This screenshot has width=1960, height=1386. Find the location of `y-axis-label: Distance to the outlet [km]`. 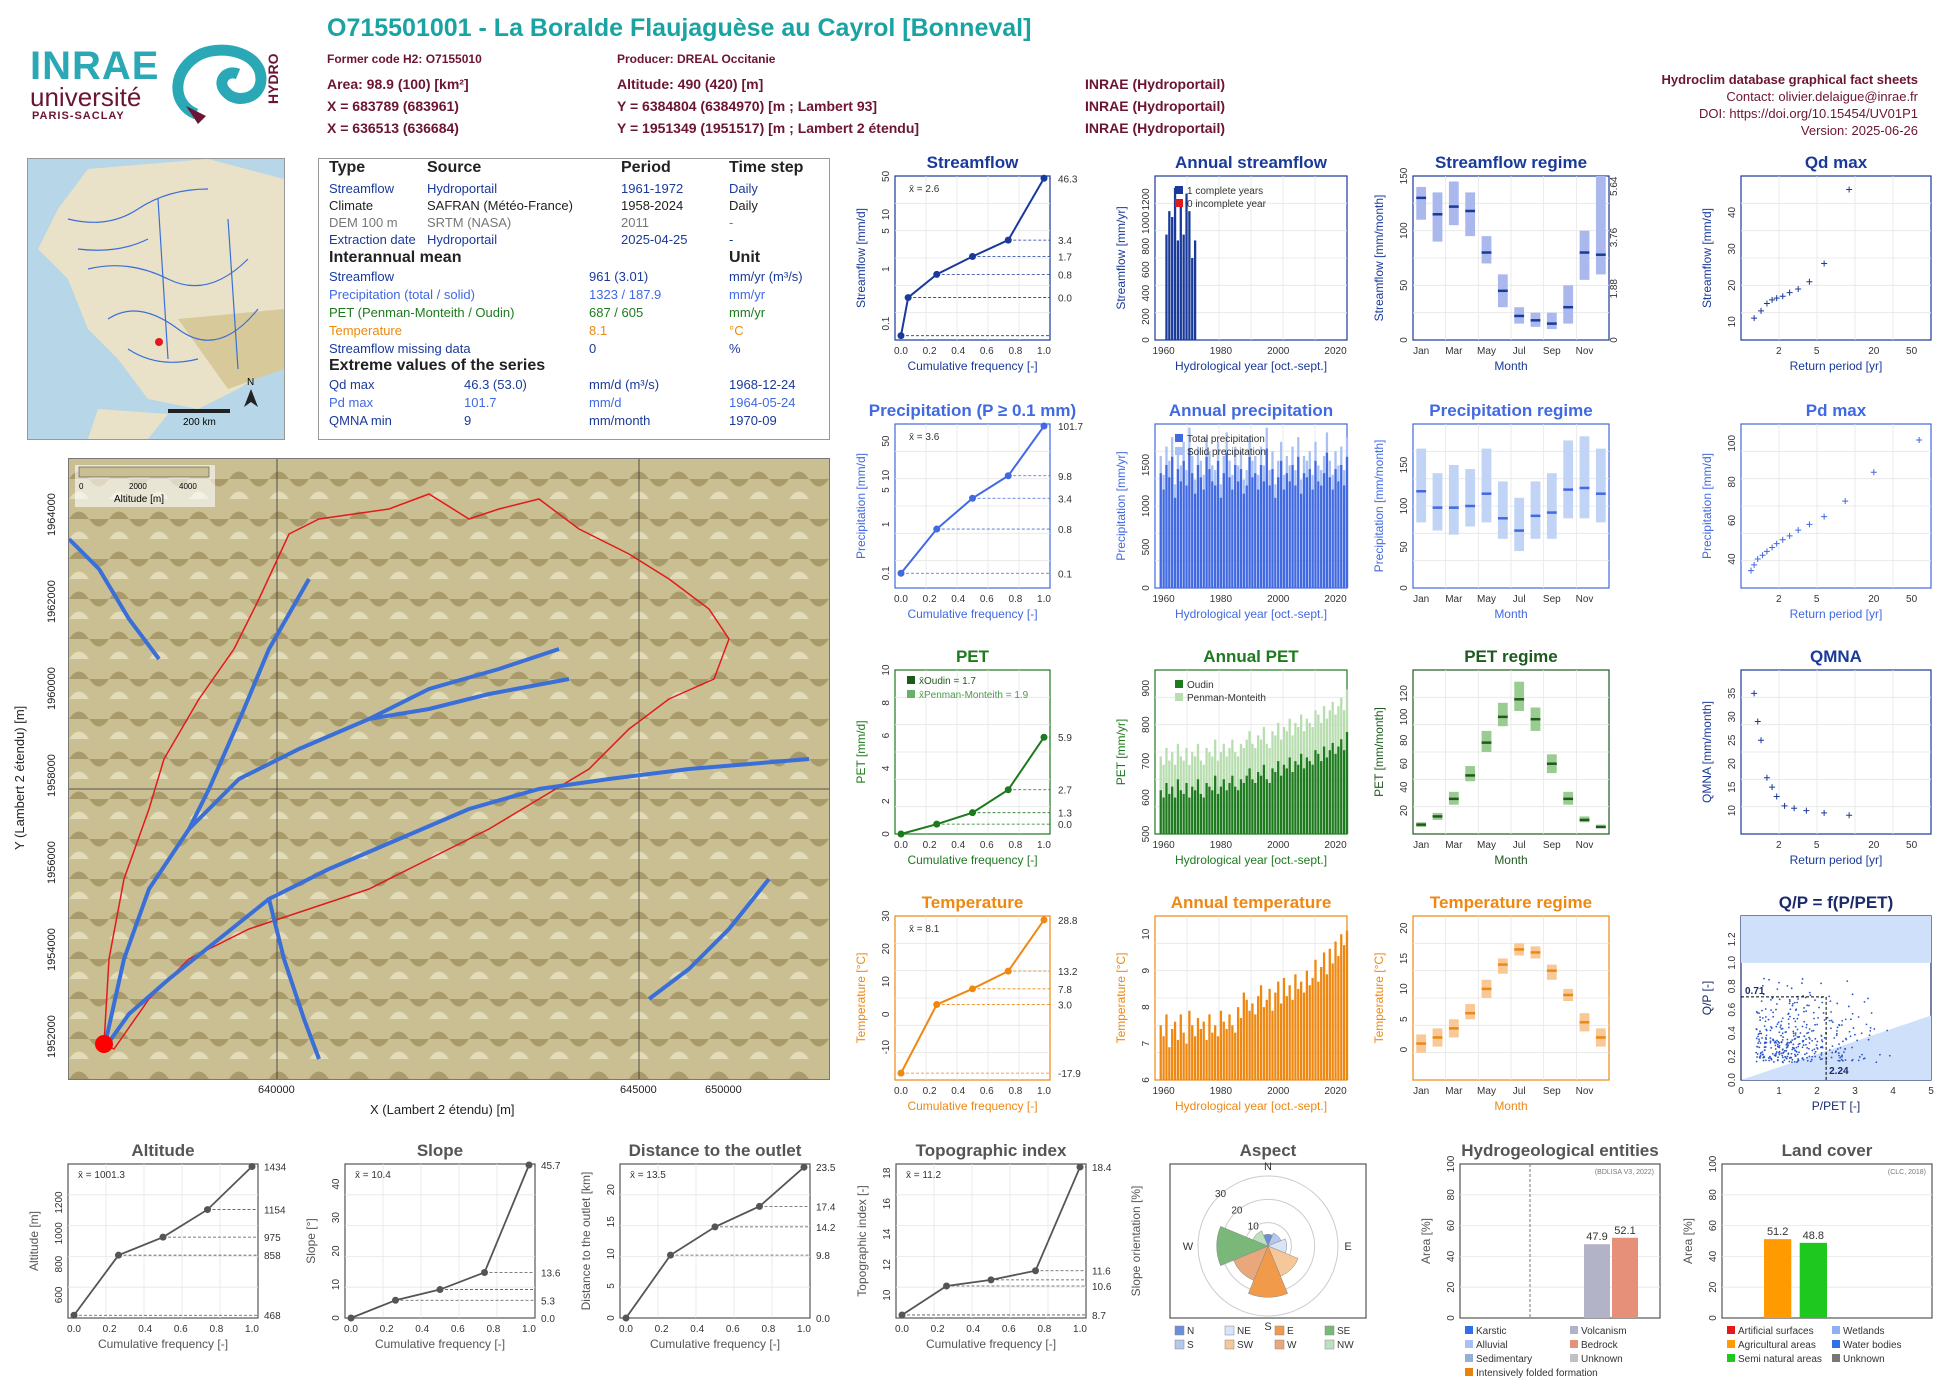

y-axis-label: Distance to the outlet [km] is located at coordinates (586, 1241).